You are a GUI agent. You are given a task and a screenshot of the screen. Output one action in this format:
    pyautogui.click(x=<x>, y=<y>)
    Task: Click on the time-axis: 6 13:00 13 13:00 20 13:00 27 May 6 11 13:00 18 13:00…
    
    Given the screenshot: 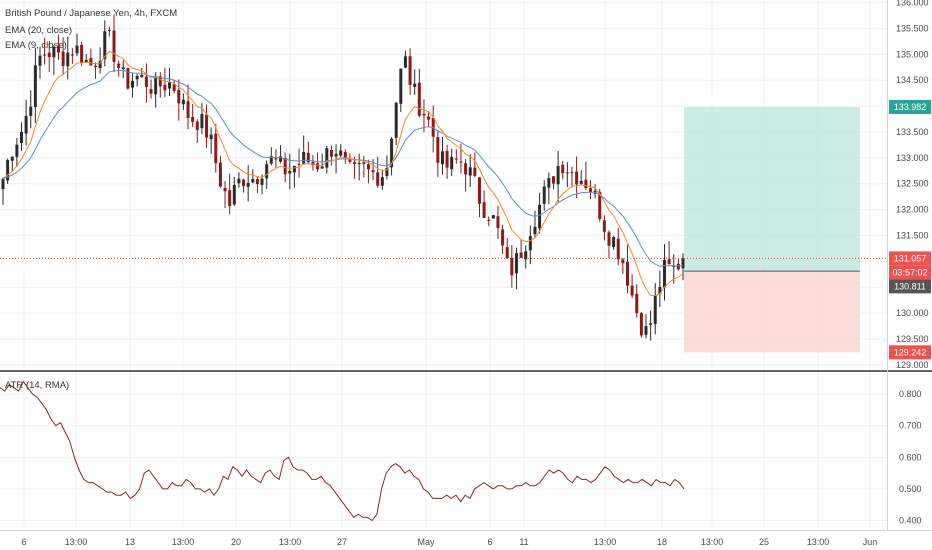 What is the action you would take?
    pyautogui.click(x=449, y=542)
    